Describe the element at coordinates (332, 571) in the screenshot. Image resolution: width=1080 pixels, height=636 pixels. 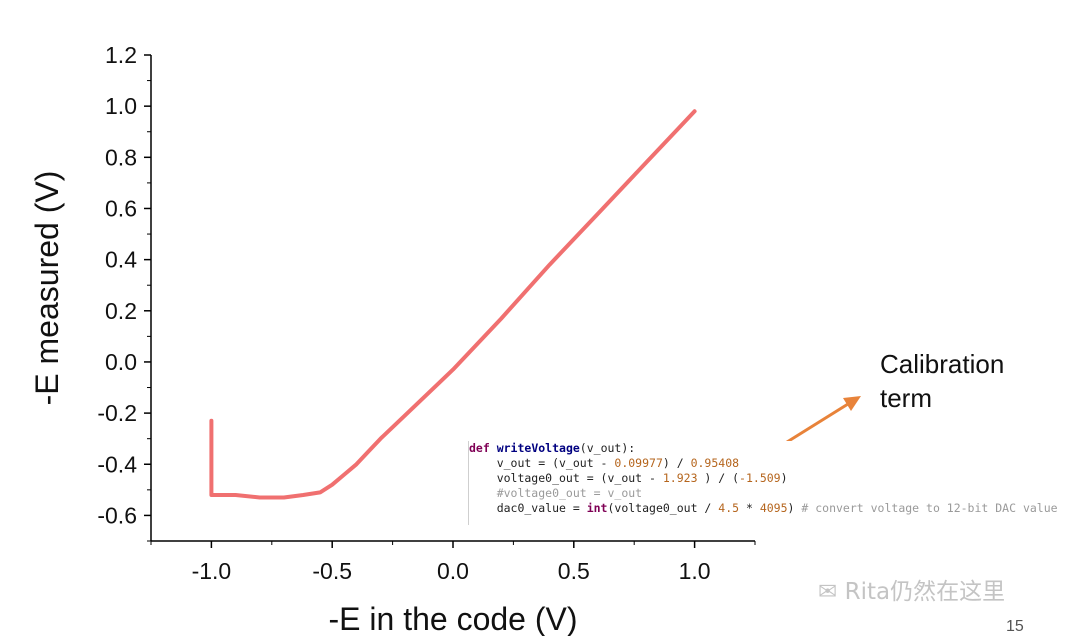
I see `x-tick-label: -0.5` at that location.